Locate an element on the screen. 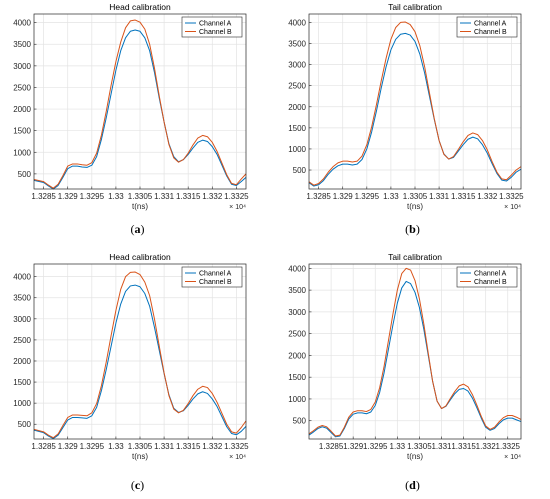 This screenshot has width=550, height=499. caption-d: (d) is located at coordinates (412, 485).